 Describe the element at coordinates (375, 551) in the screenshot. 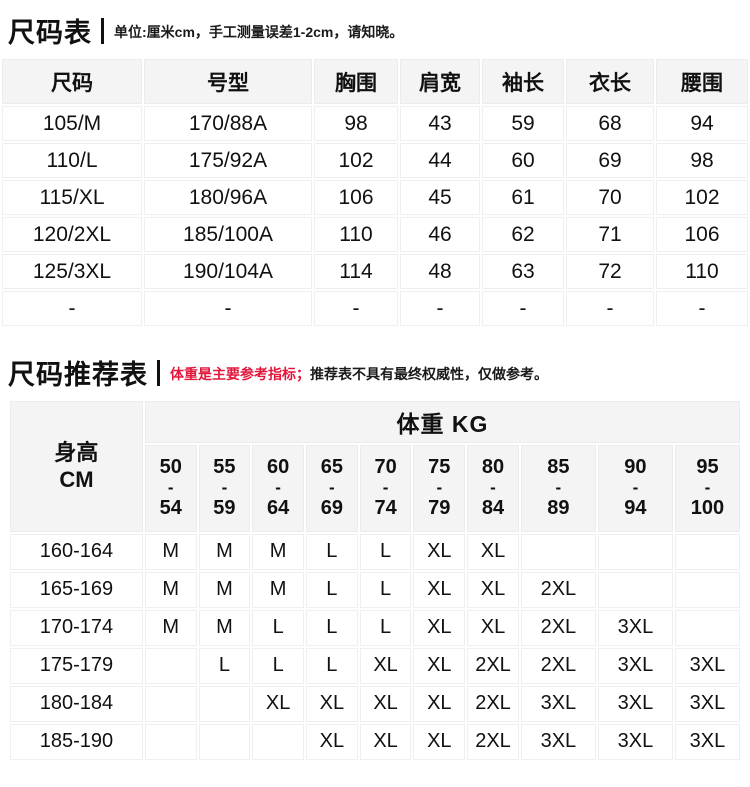

I see `recommend-table-row: 160-164 M M M L L XL XL` at that location.